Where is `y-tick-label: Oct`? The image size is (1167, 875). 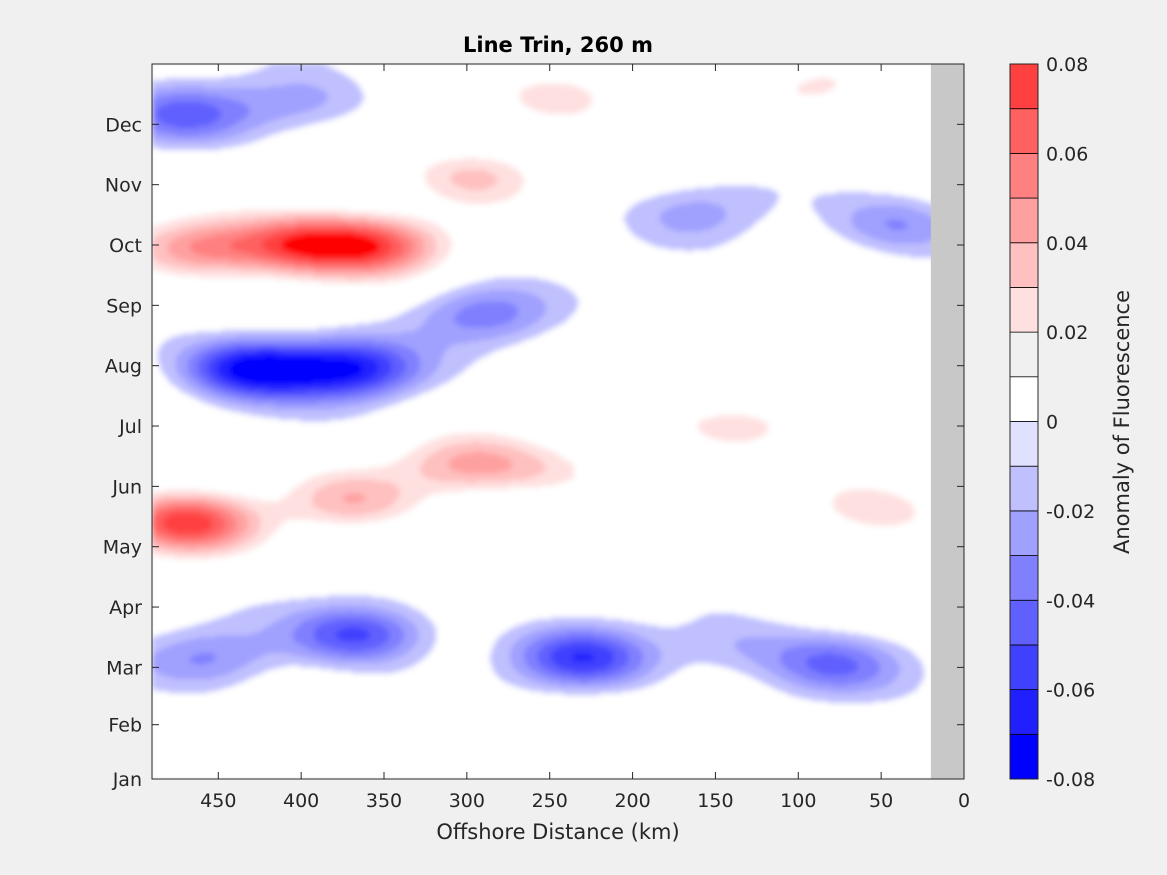 y-tick-label: Oct is located at coordinates (125, 246).